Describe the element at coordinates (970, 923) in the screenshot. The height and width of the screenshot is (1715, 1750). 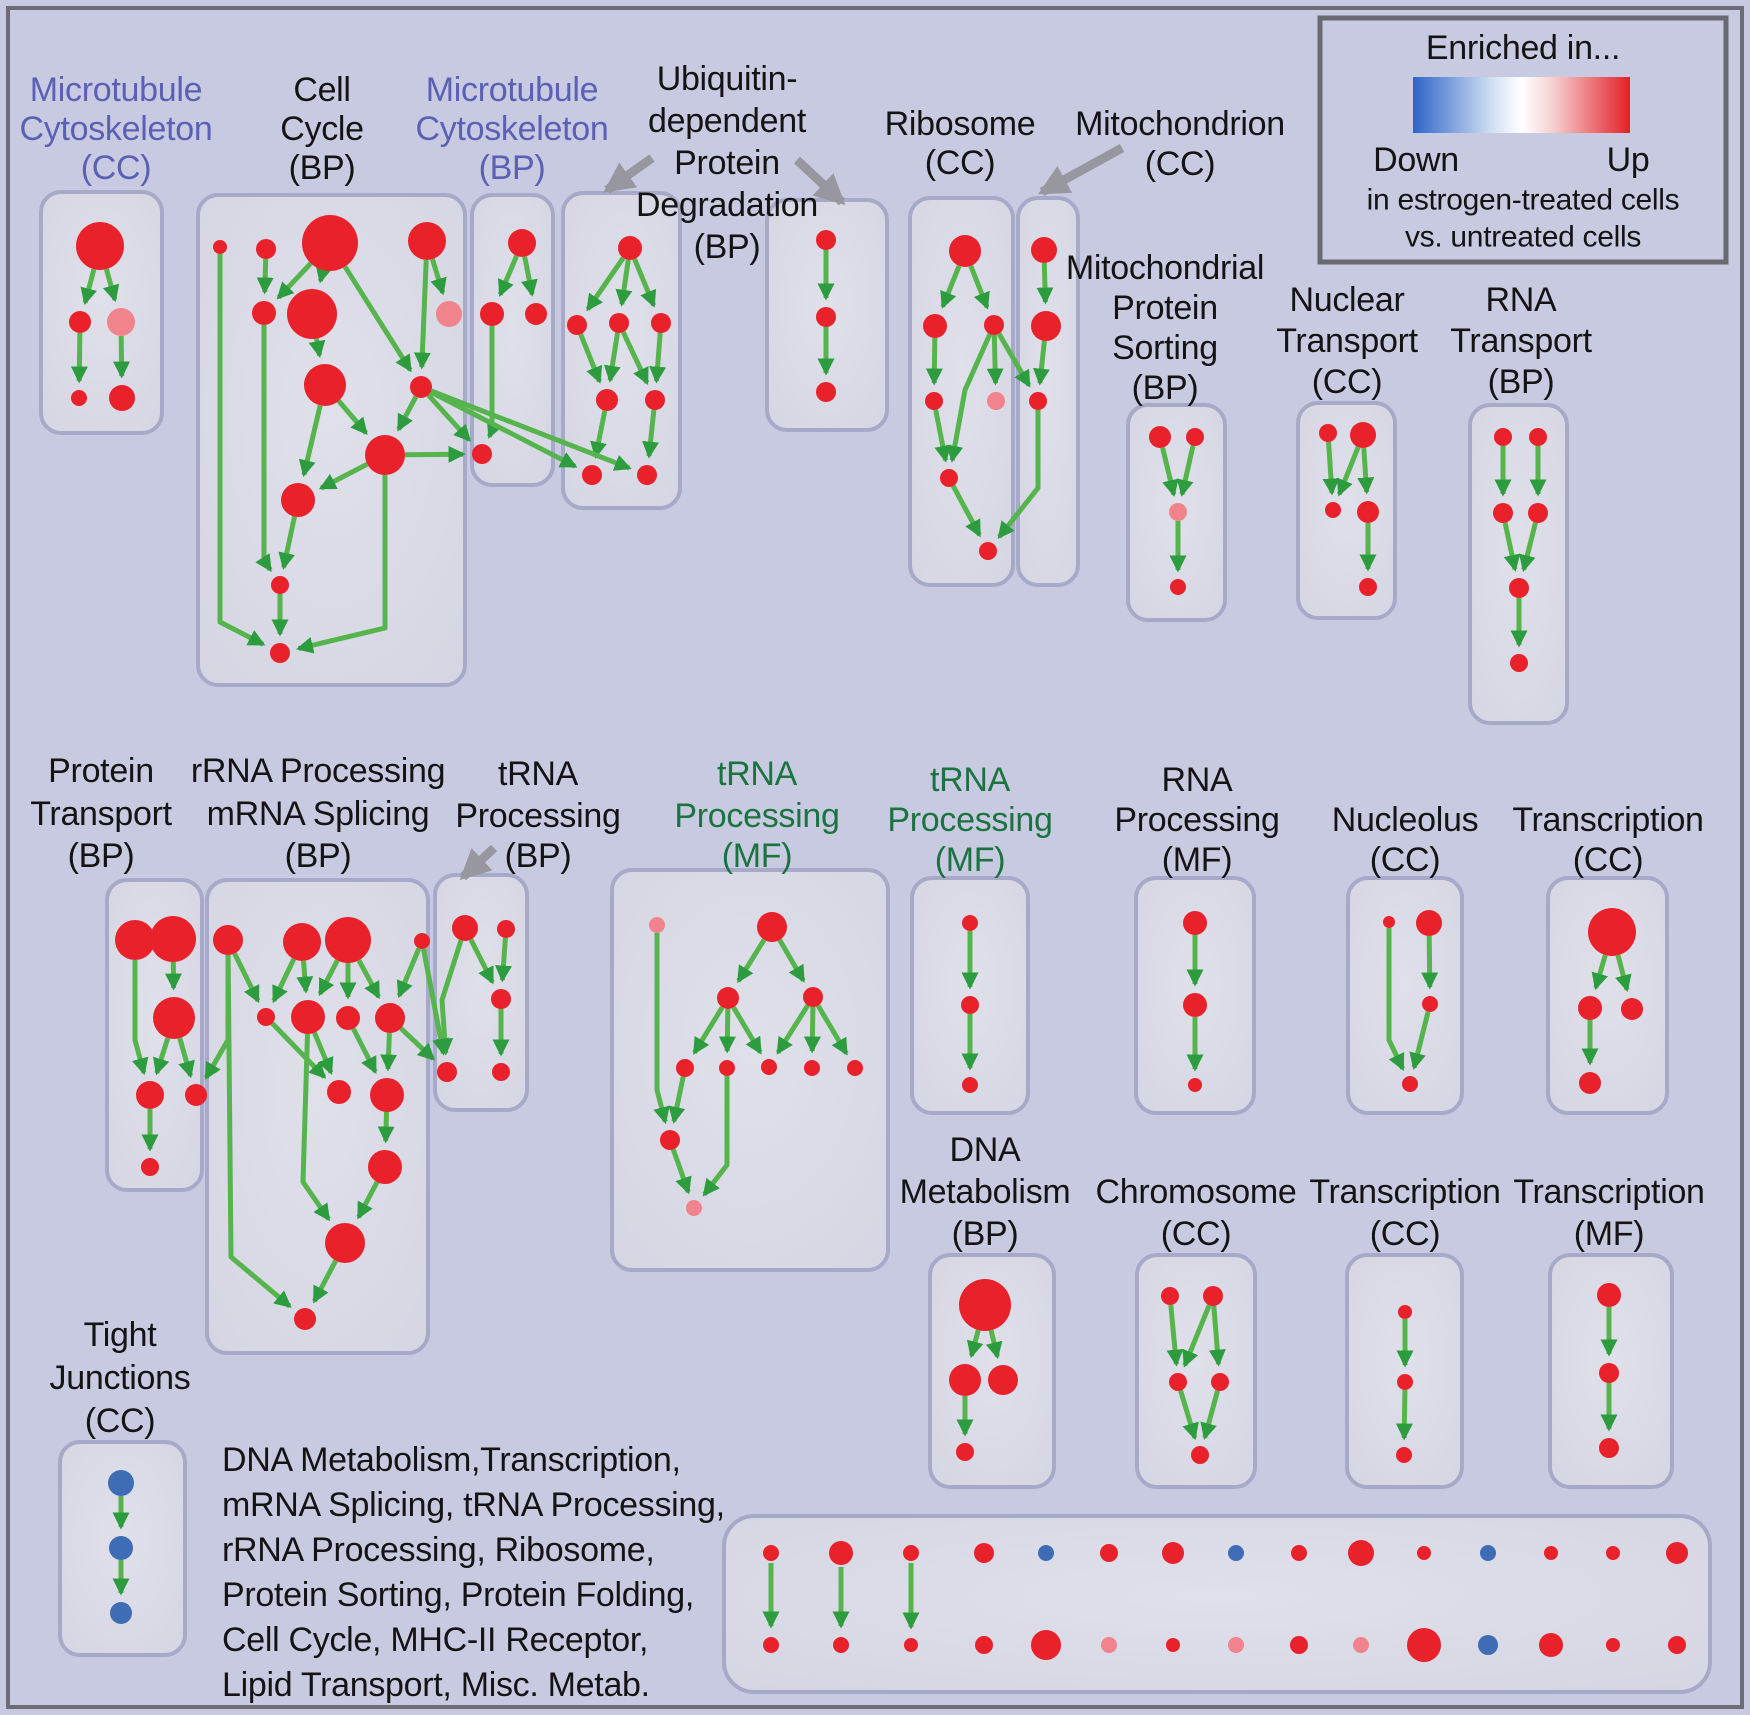
I see `go-term-node-tmf2-a` at that location.